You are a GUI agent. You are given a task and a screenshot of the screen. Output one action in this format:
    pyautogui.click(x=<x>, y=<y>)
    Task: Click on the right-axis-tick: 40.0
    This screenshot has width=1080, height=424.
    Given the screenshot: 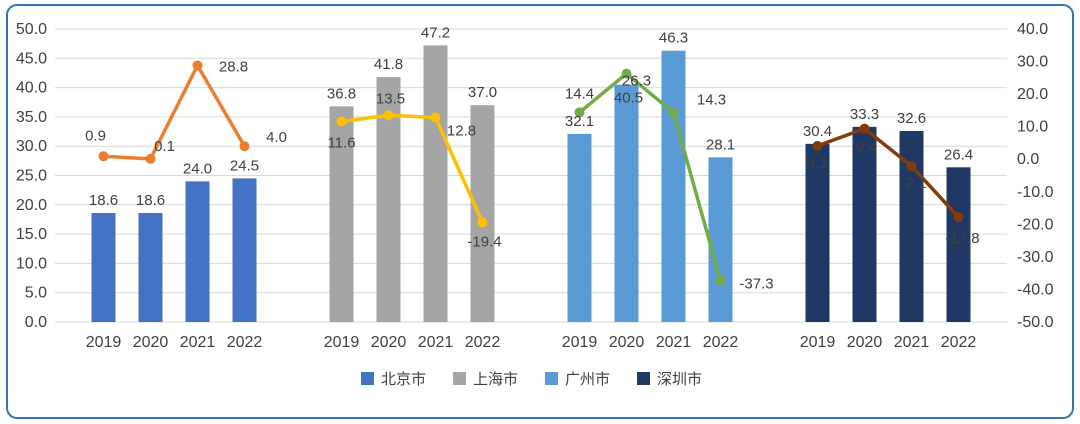 What is the action you would take?
    pyautogui.click(x=1032, y=29)
    